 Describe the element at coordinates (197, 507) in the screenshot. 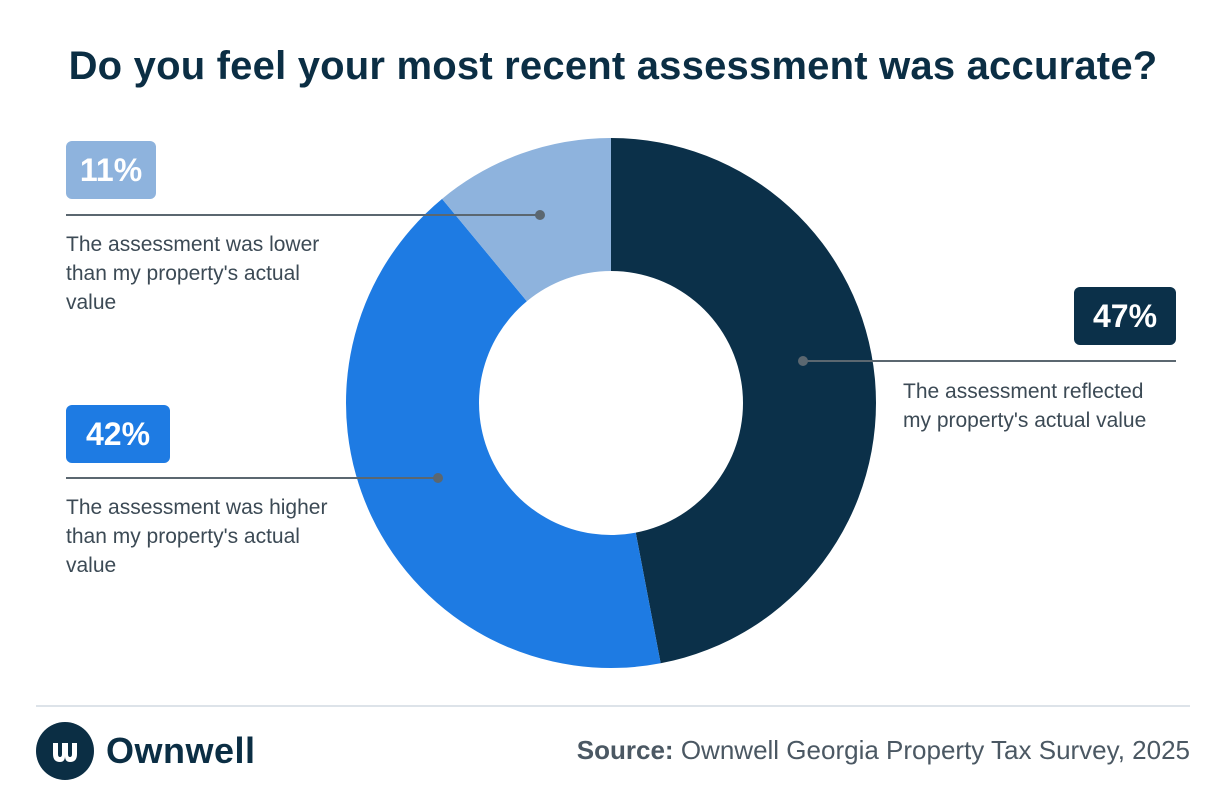

I see `label-higher-line1: The assessment was higher` at that location.